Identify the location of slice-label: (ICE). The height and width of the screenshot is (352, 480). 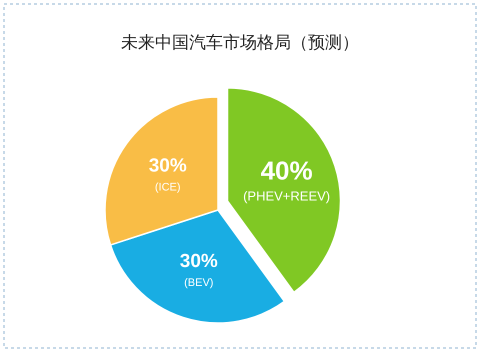
(167, 187).